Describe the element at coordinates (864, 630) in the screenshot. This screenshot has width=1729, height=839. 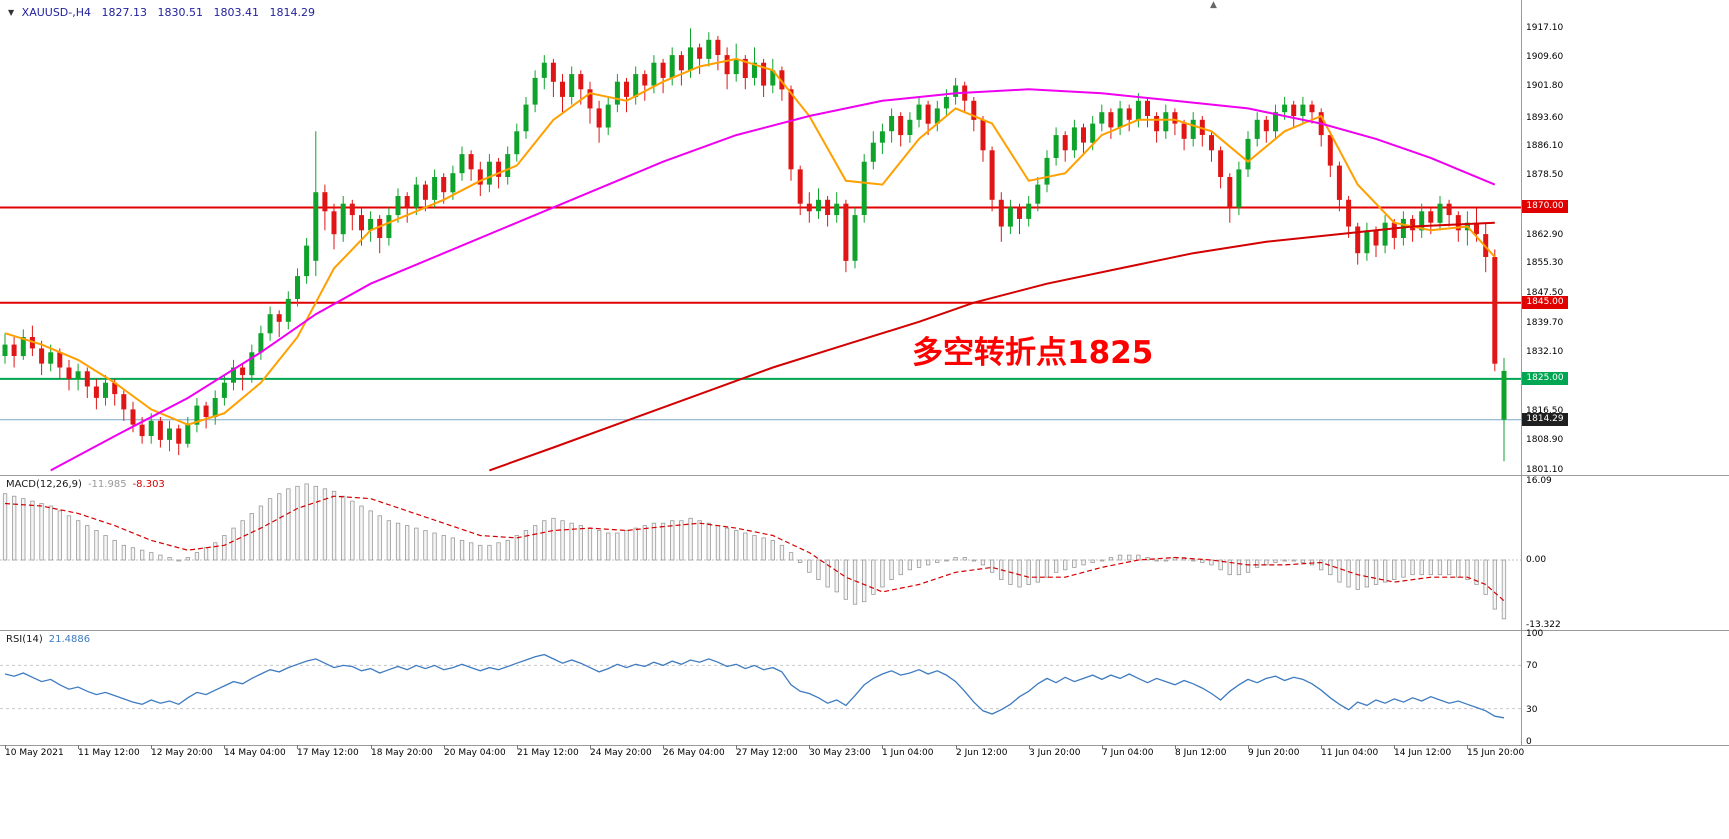
I see `panel-separator-rsi` at that location.